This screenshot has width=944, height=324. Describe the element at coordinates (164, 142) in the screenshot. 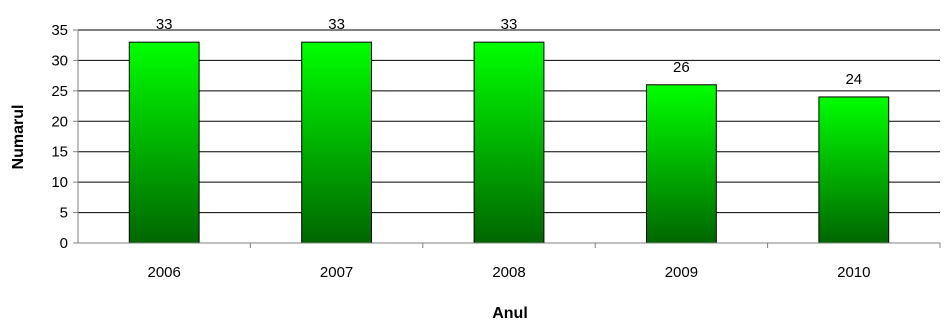

I see `bar-2006` at that location.